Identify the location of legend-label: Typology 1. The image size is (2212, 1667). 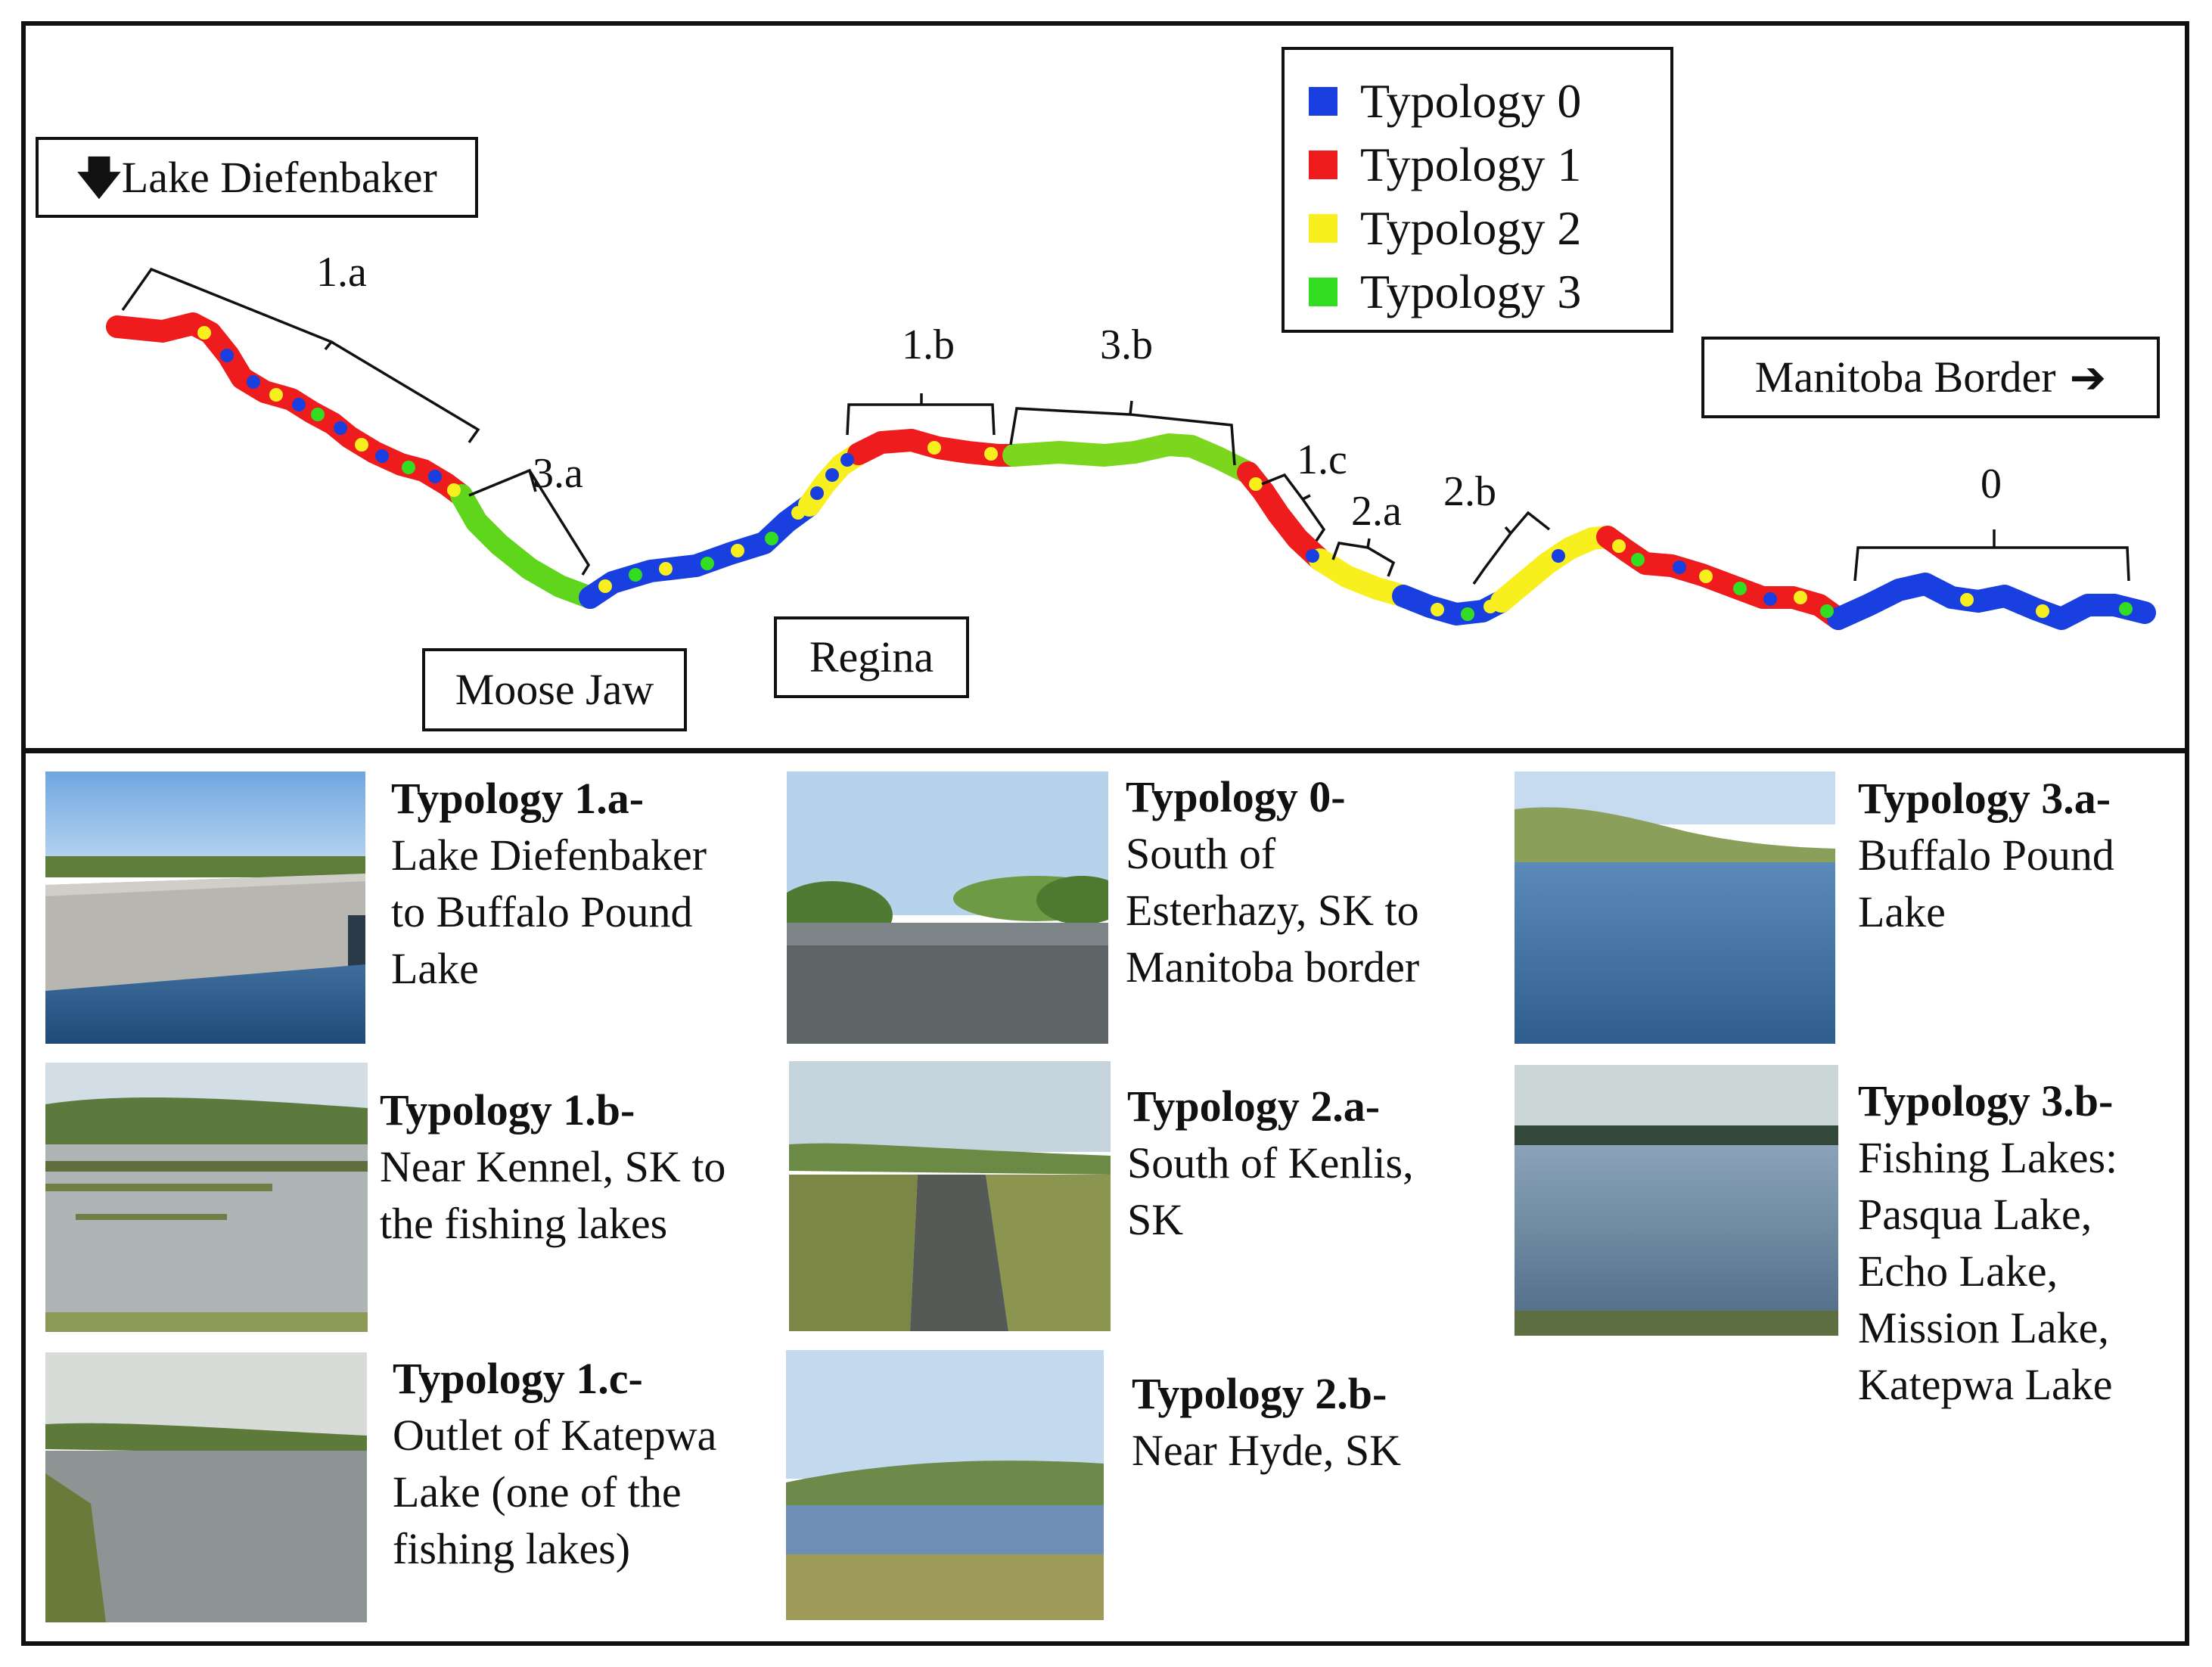
(1471, 164).